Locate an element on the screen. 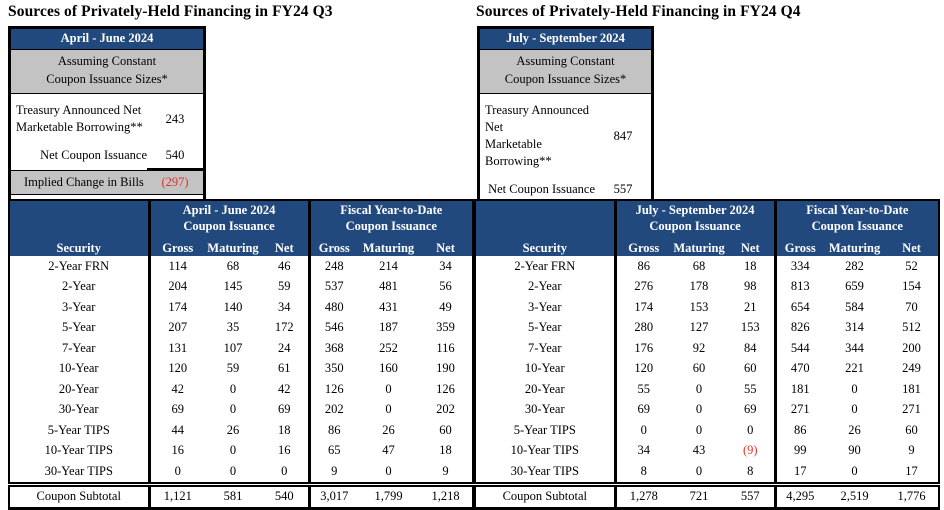 The width and height of the screenshot is (944, 510). net2-cell: 359 is located at coordinates (446, 327).